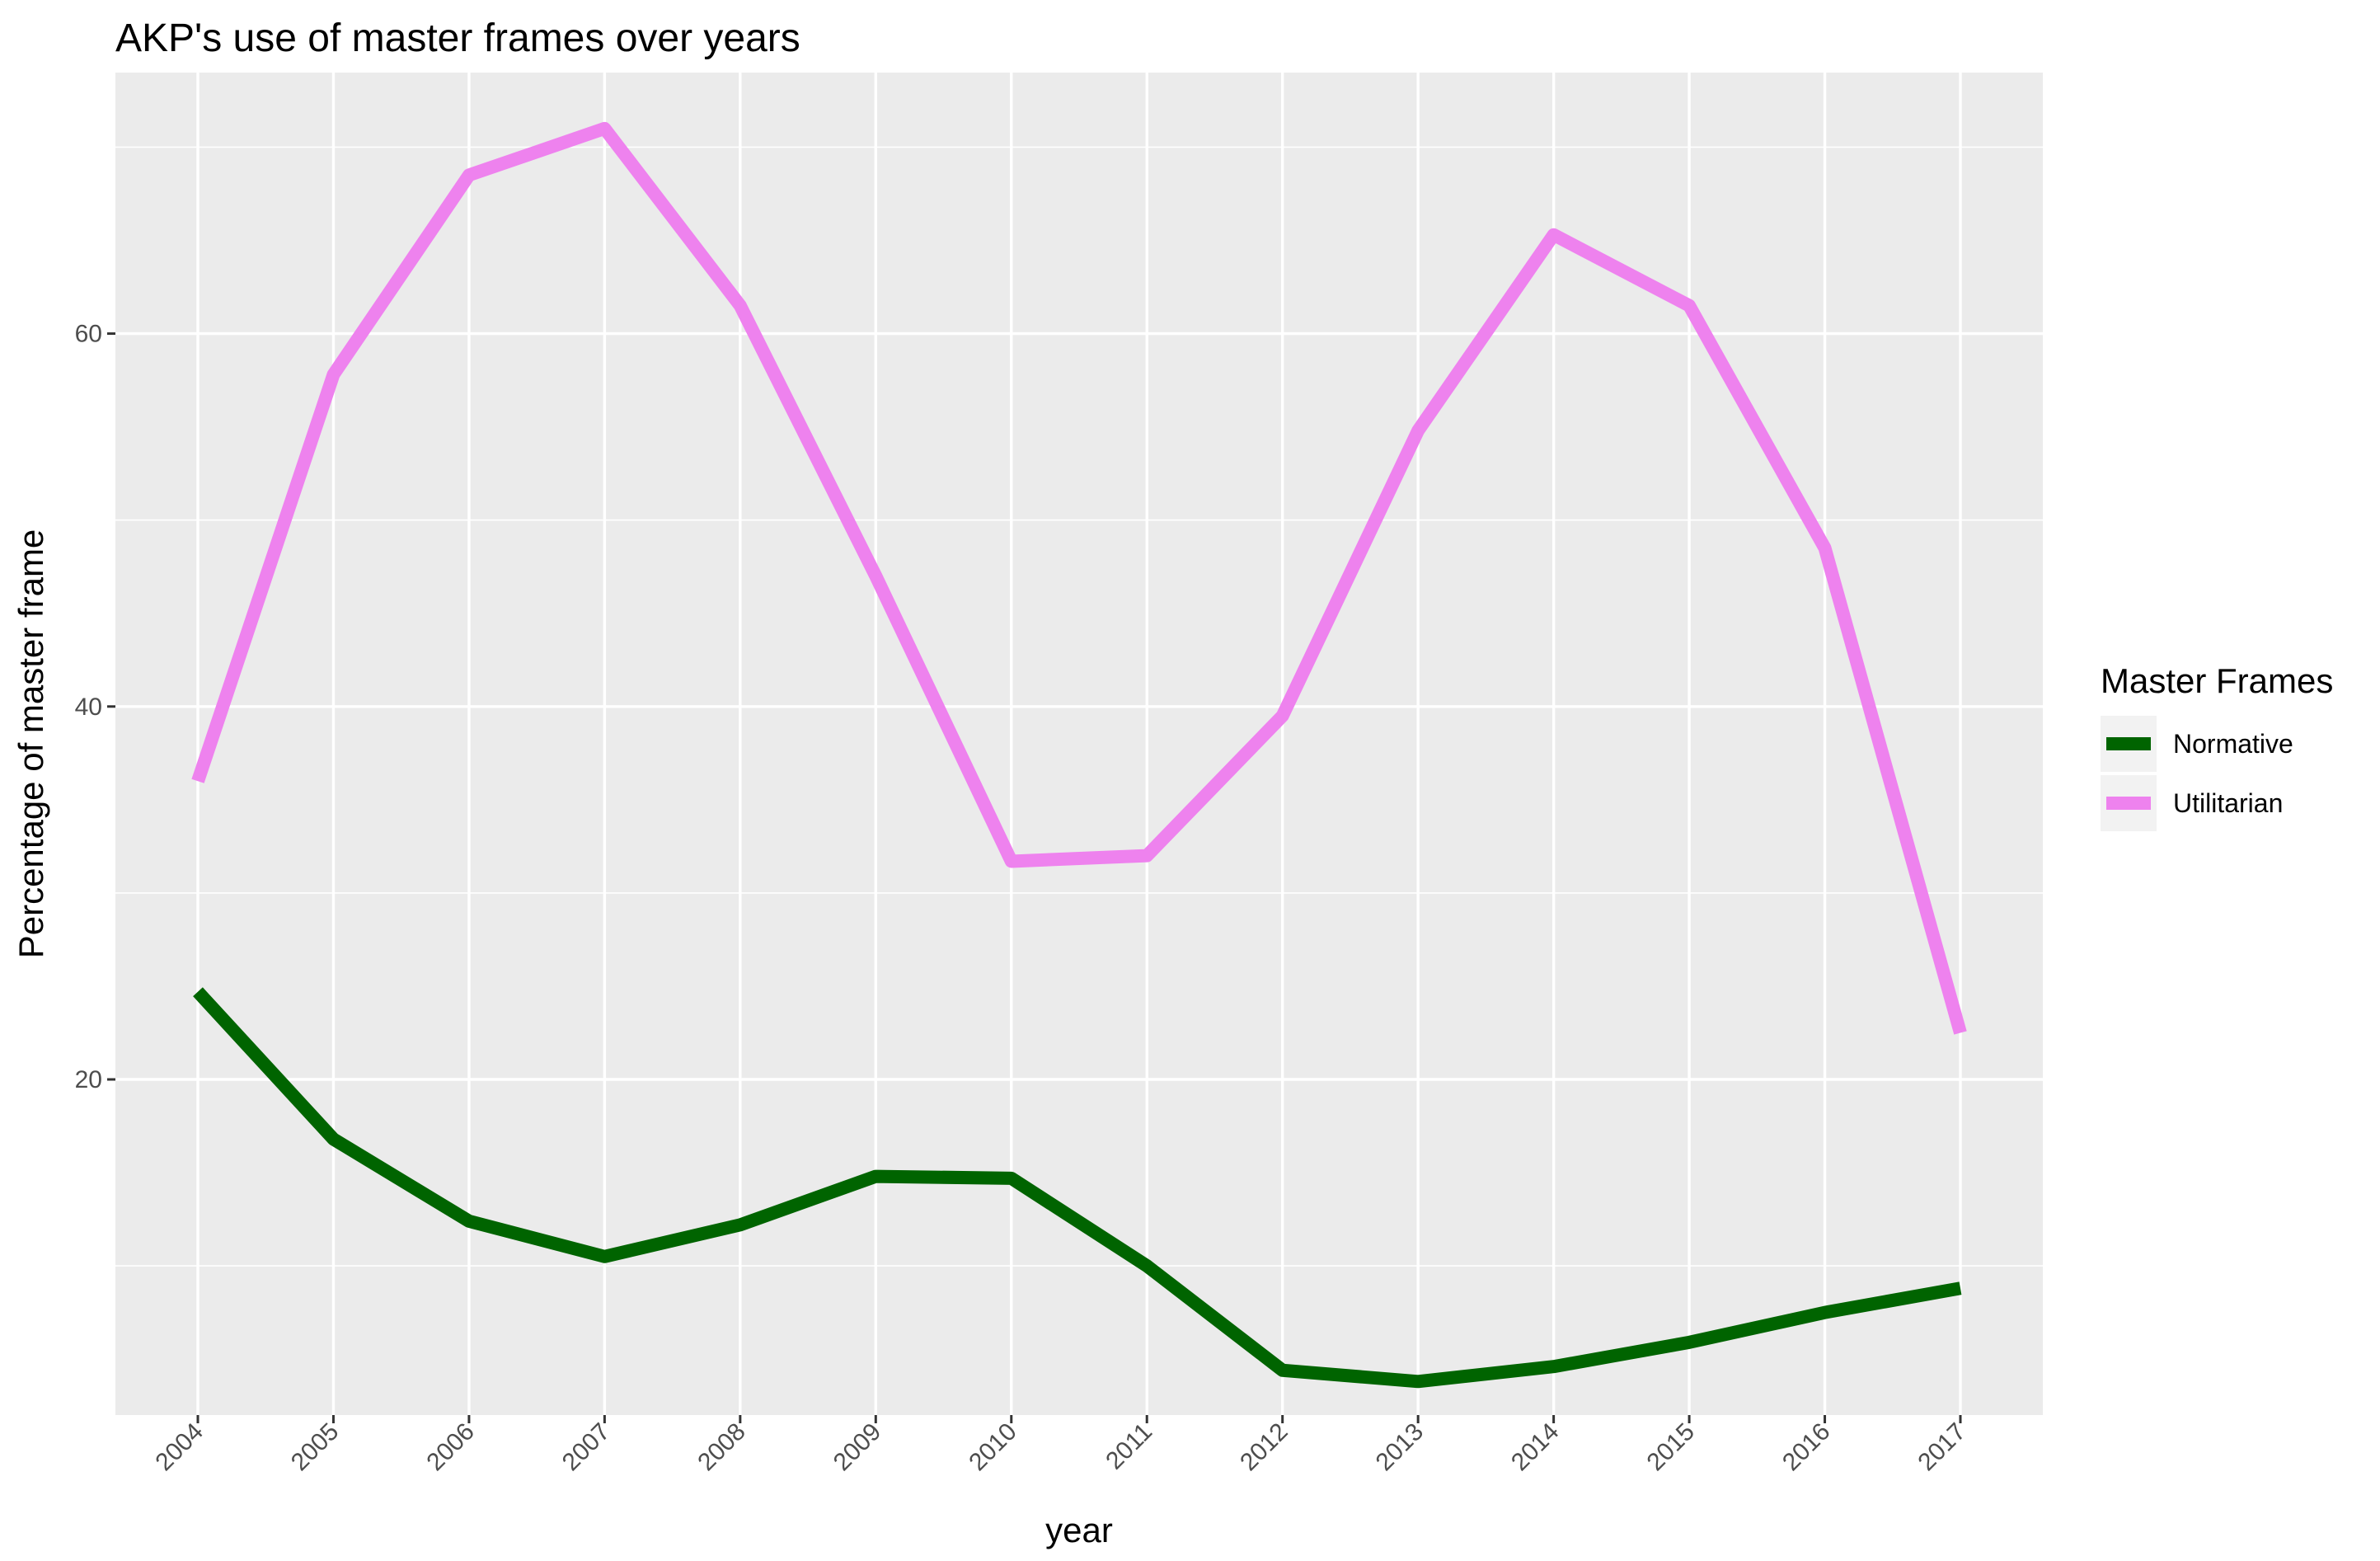  What do you see at coordinates (1942, 1447) in the screenshot?
I see `x-tick-label: 2017` at bounding box center [1942, 1447].